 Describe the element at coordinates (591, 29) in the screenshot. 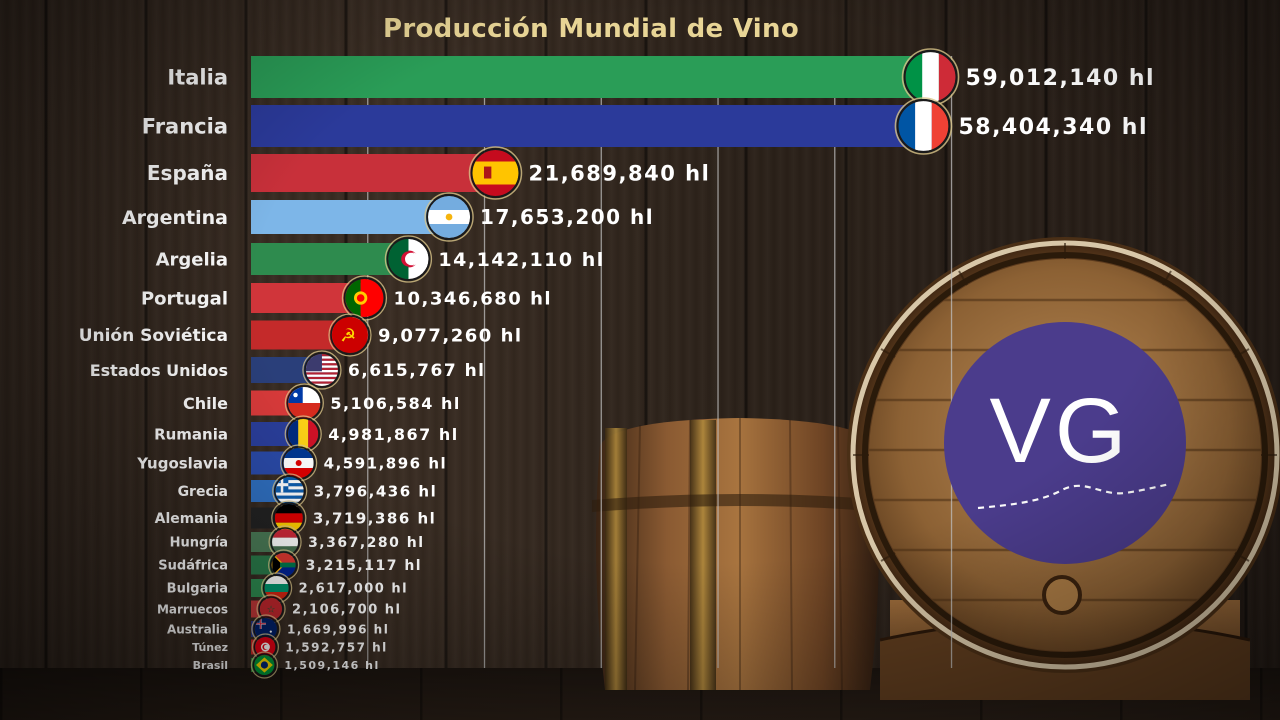

I see `chart-title: Producción Mundial de Vino` at that location.